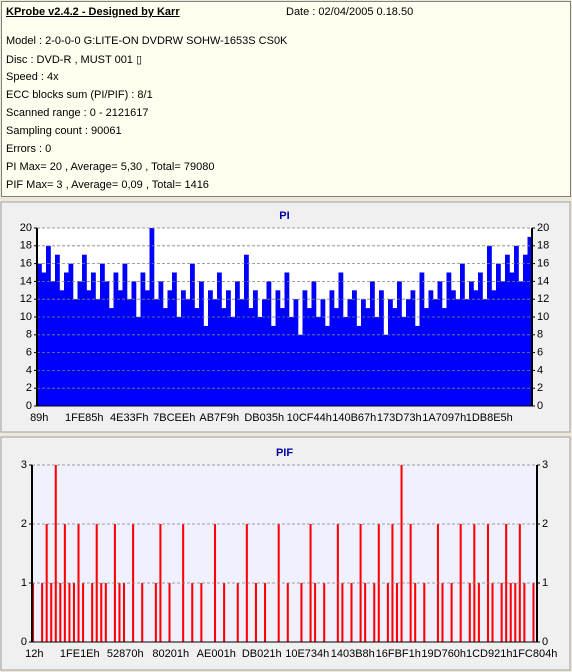  What do you see at coordinates (29, 353) in the screenshot?
I see `y-tick-label: 6` at bounding box center [29, 353].